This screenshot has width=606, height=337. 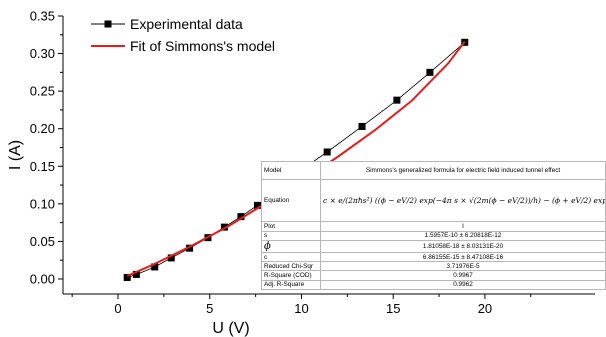 I want to click on row-label: Reduced Chi-Sqr, so click(x=291, y=266).